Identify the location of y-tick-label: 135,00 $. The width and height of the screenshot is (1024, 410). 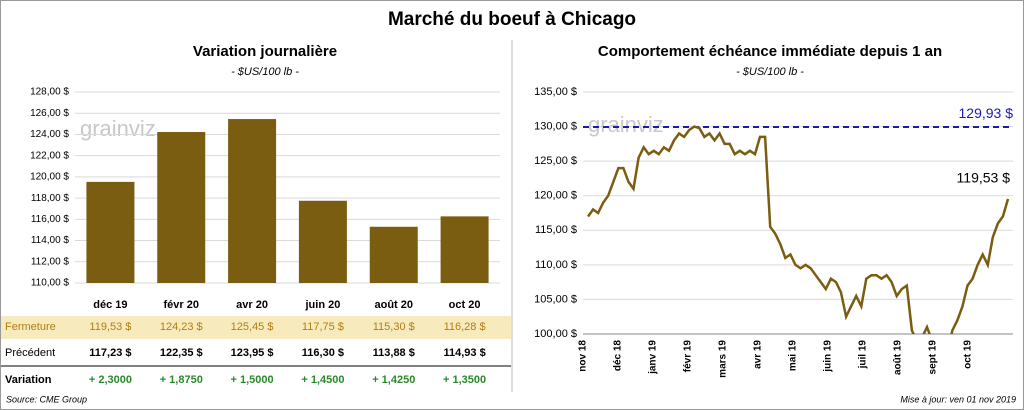
(555, 92).